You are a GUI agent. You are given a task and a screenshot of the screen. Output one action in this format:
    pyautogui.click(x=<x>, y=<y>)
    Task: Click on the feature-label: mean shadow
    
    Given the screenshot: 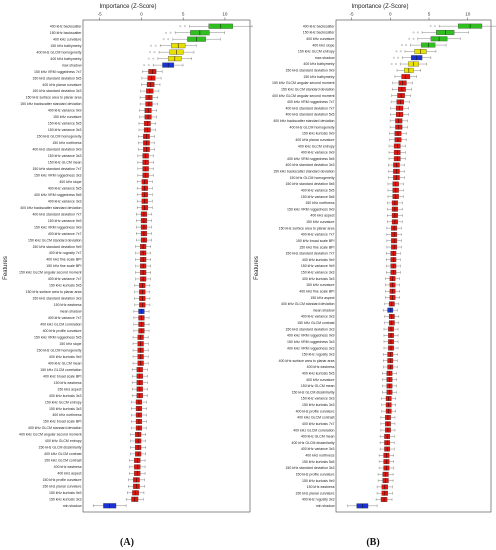 What is the action you would take?
    pyautogui.click(x=324, y=310)
    